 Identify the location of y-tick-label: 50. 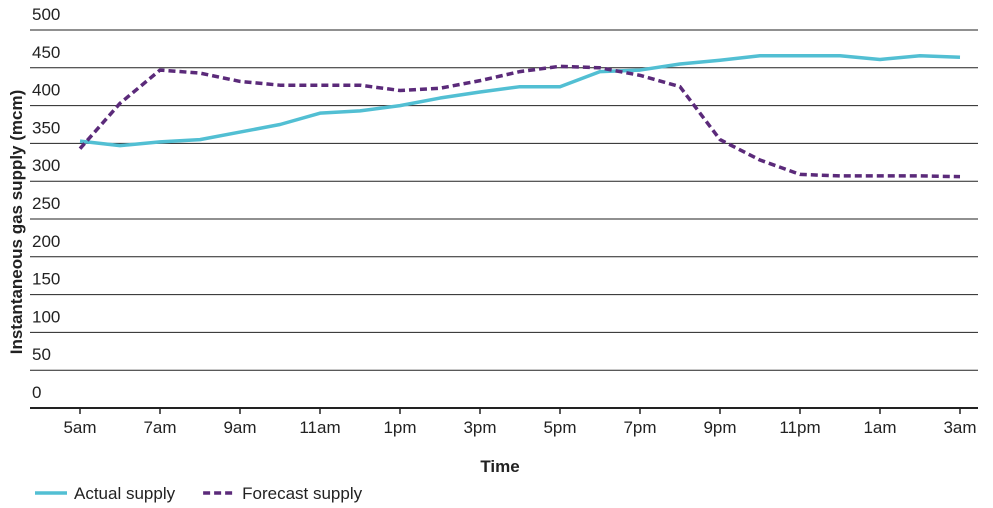
(41, 354).